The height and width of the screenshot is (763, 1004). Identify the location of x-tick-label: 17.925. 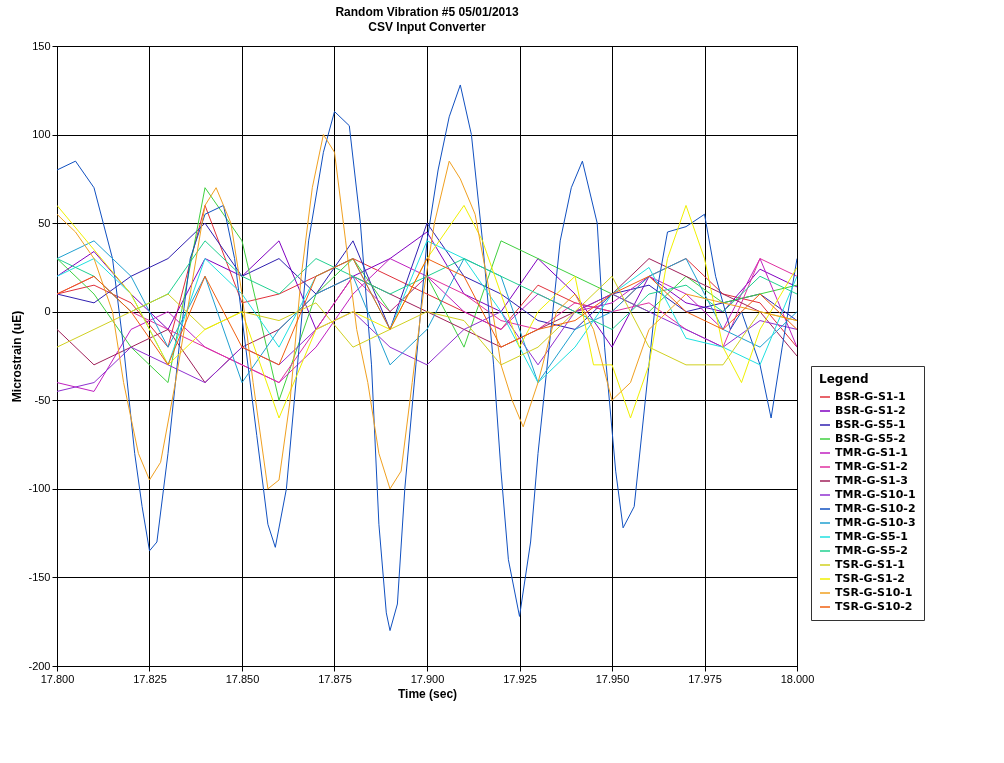
(520, 678).